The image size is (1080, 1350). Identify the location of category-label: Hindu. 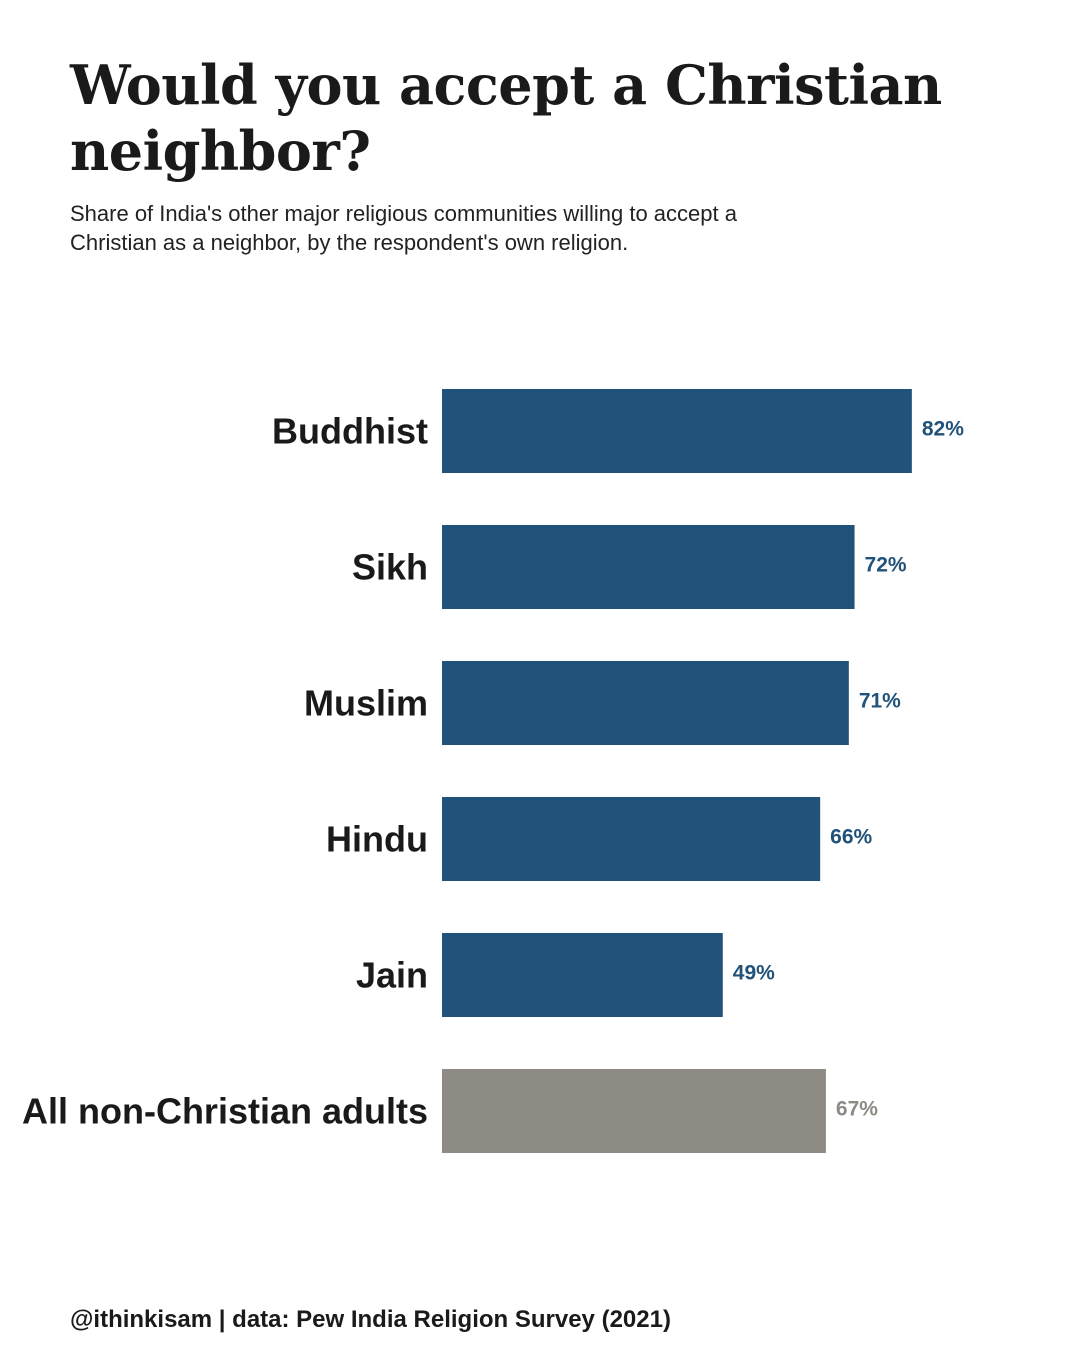
(377, 839).